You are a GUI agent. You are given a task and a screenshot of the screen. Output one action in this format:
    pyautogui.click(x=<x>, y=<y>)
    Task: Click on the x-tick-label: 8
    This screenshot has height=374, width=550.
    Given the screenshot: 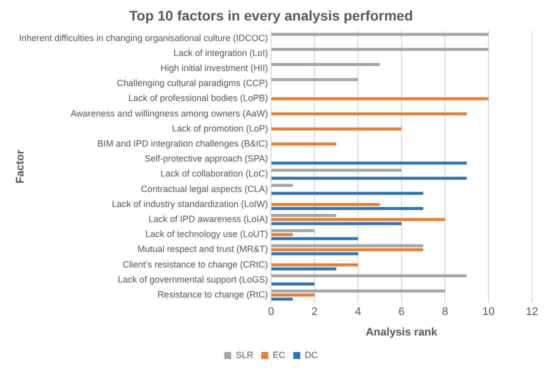 What is the action you would take?
    pyautogui.click(x=445, y=312)
    